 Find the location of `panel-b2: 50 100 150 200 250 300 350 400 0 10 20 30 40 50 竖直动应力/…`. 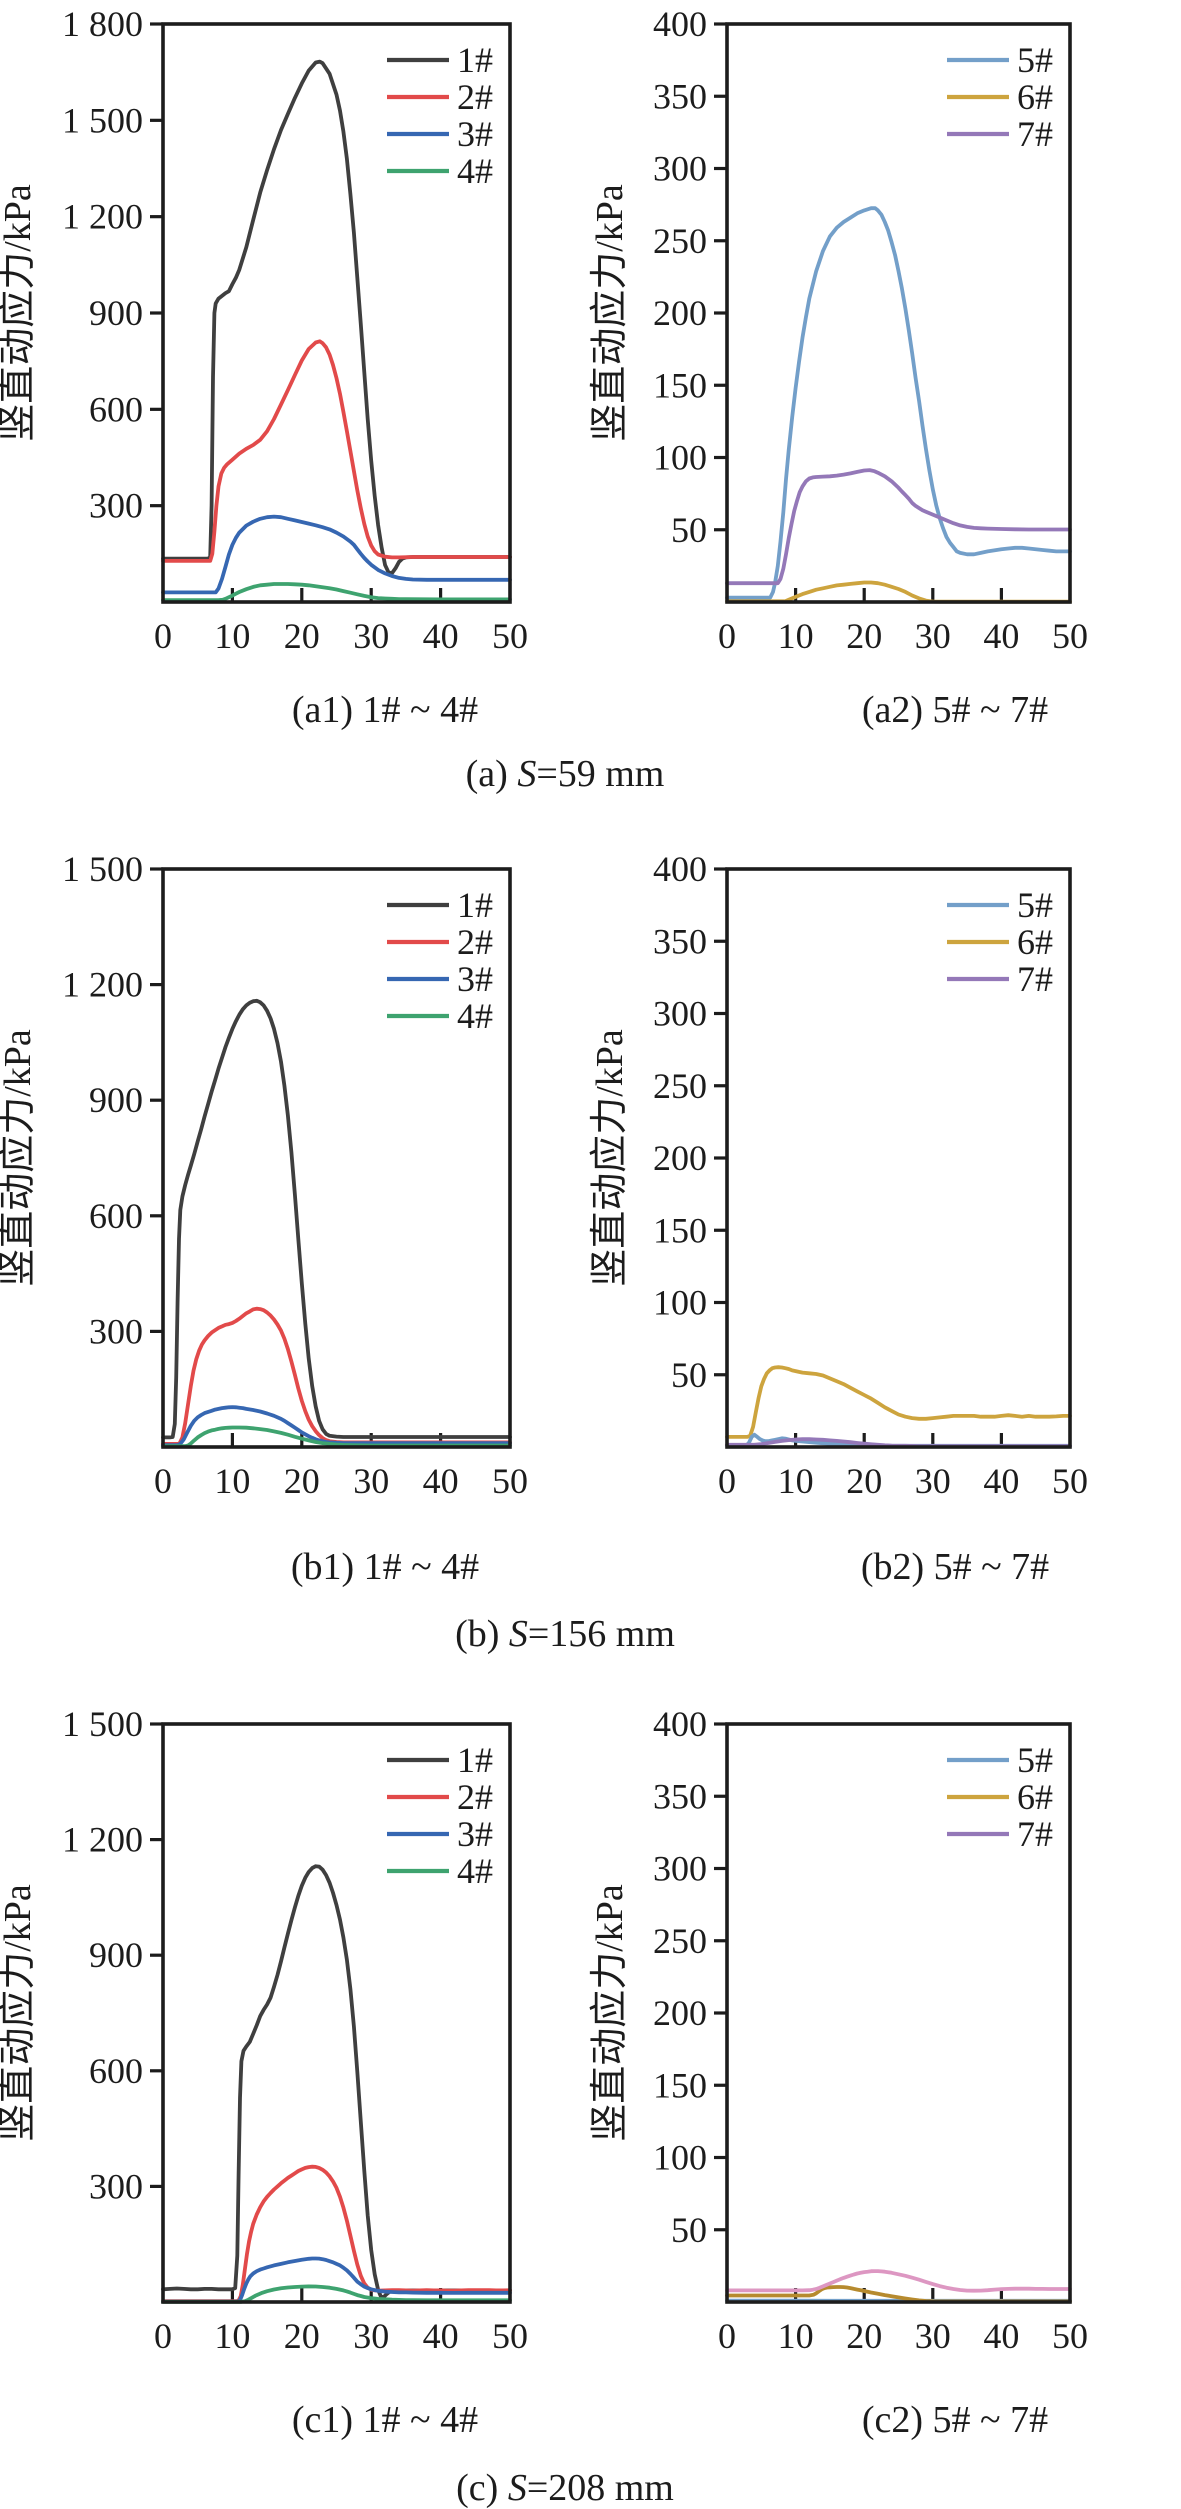

panel-b2: 50 100 150 200 250 300 350 400 0 10 20 30 40 50 竖直动应力/… is located at coordinates (880, 1185).